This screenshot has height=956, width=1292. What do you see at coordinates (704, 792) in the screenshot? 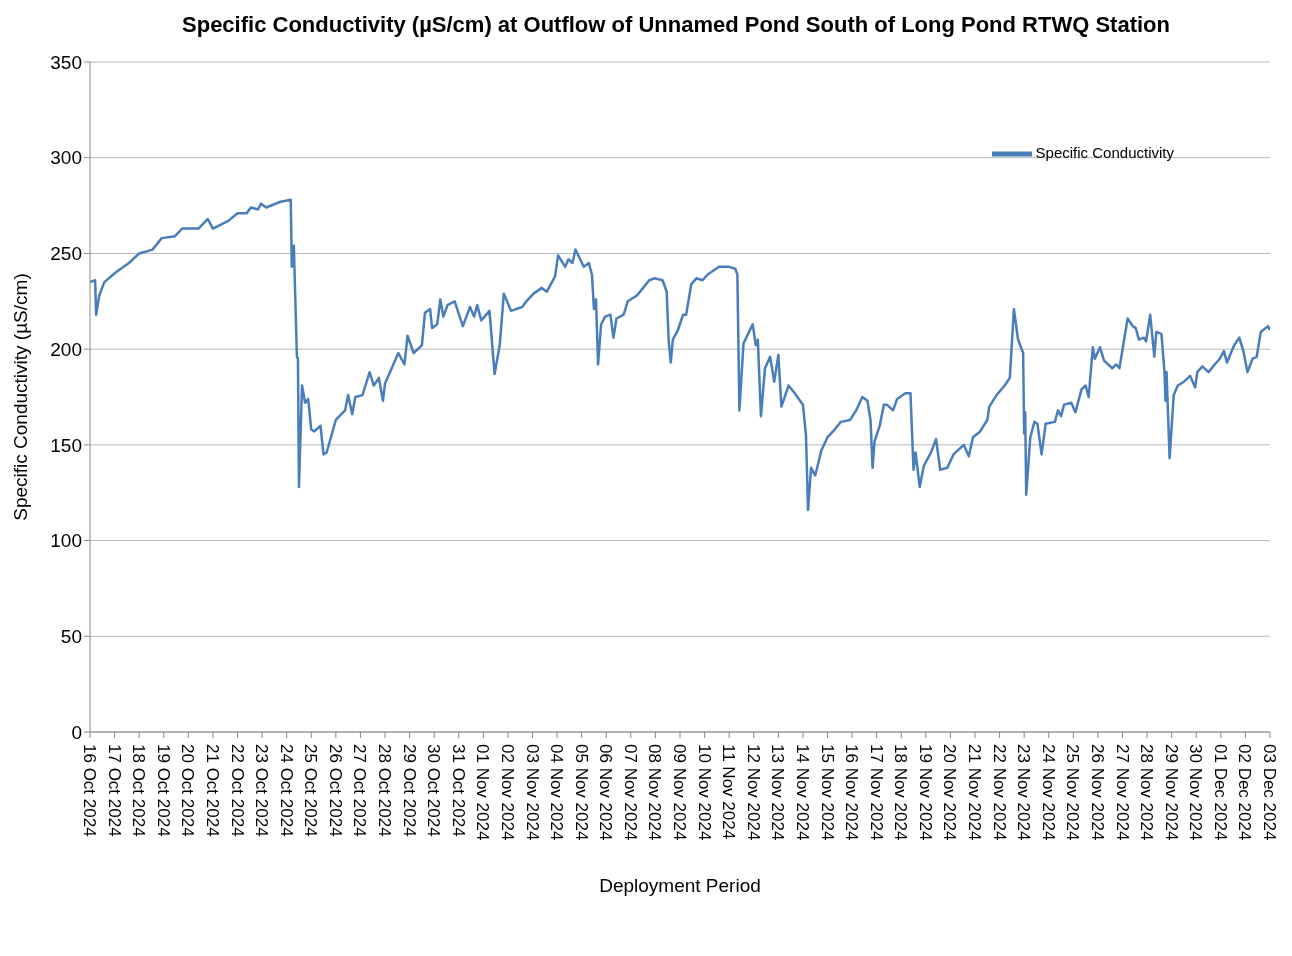
I see `x-tick-label: 10 Nov 2024` at bounding box center [704, 792].